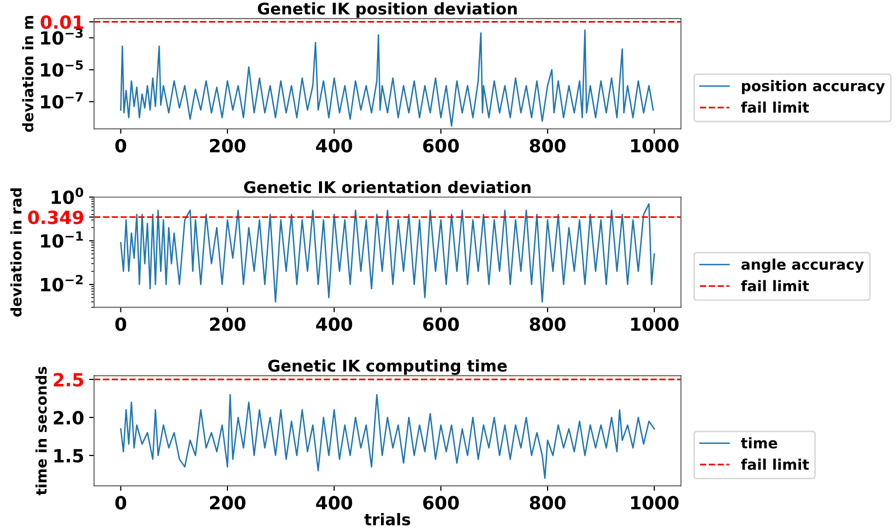 The height and width of the screenshot is (531, 896). Describe the element at coordinates (759, 443) in the screenshot. I see `legend-label: time` at that location.